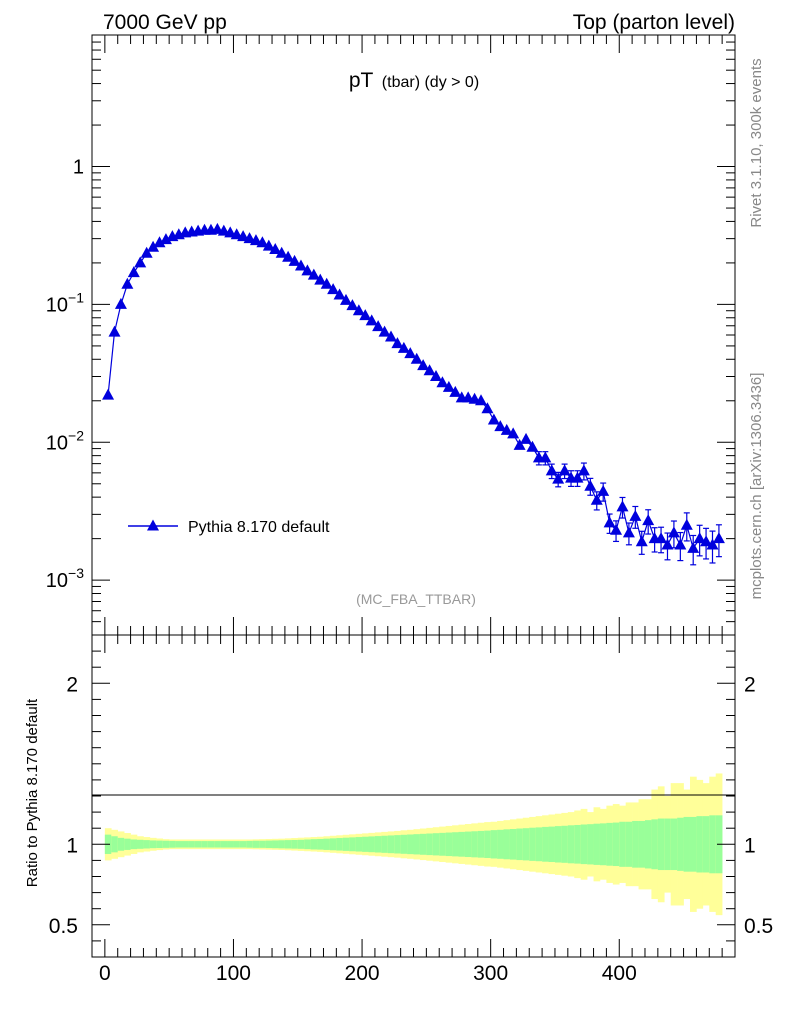 Image resolution: width=786 pixels, height=1024 pixels. I want to click on analysis-watermark: (MC_FBA_TTBAR), so click(416, 599).